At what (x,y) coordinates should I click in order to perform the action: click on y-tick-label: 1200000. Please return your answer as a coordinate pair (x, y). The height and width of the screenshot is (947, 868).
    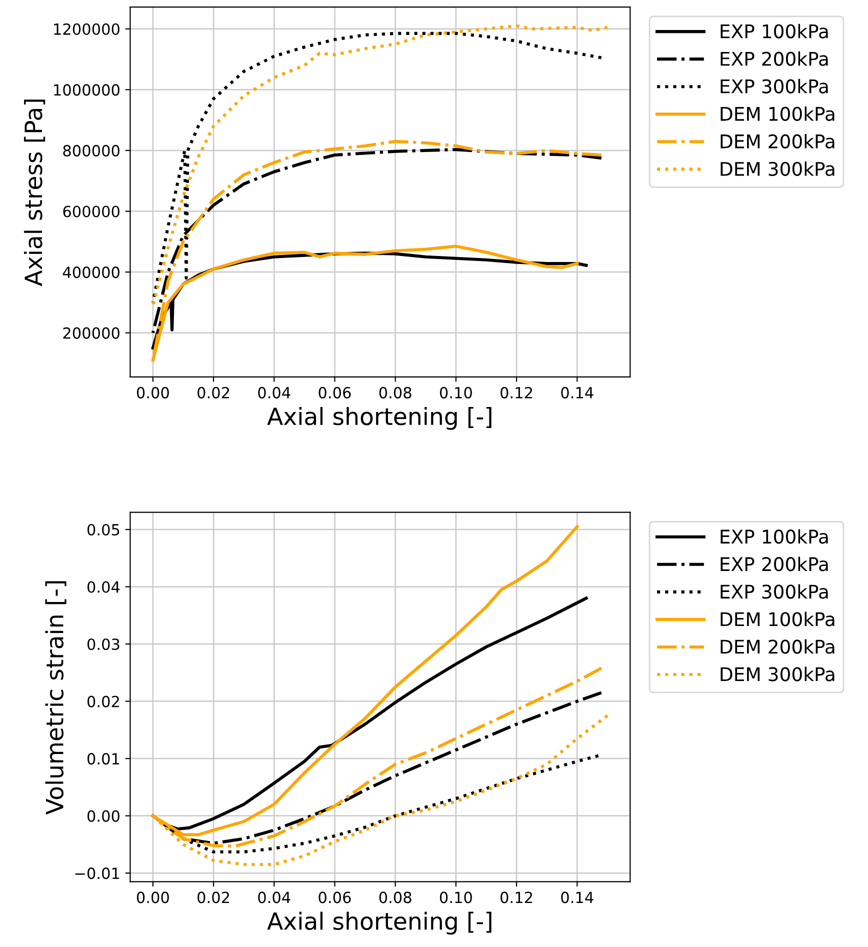
    Looking at the image, I should click on (87, 29).